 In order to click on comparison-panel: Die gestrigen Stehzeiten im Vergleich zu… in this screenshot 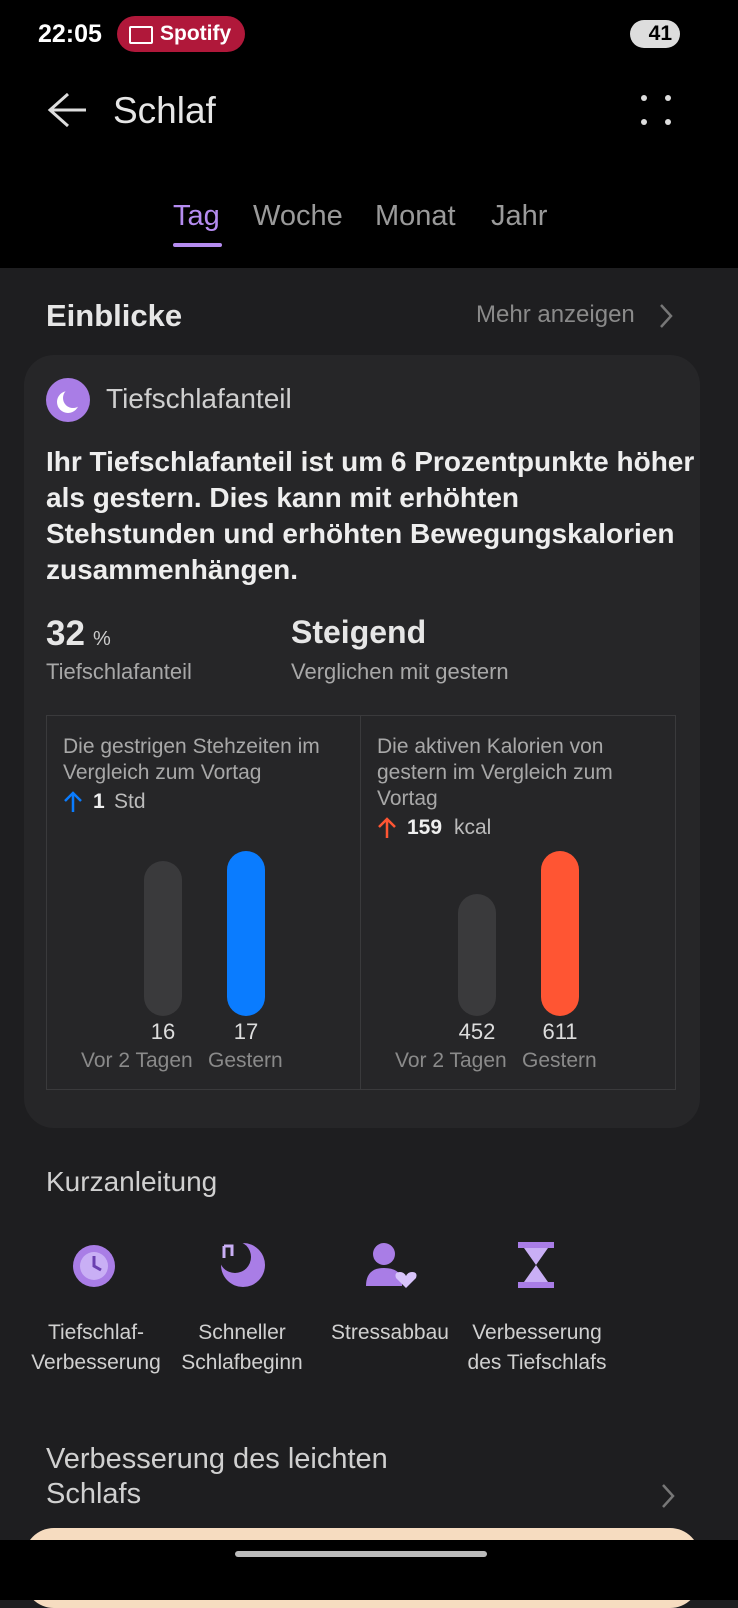, I will do `click(203, 902)`.